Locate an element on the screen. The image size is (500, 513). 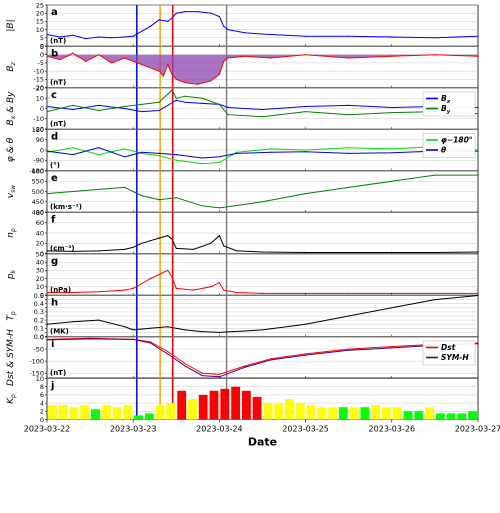
panel-ylabel: Tp is located at coordinates (11, 316).